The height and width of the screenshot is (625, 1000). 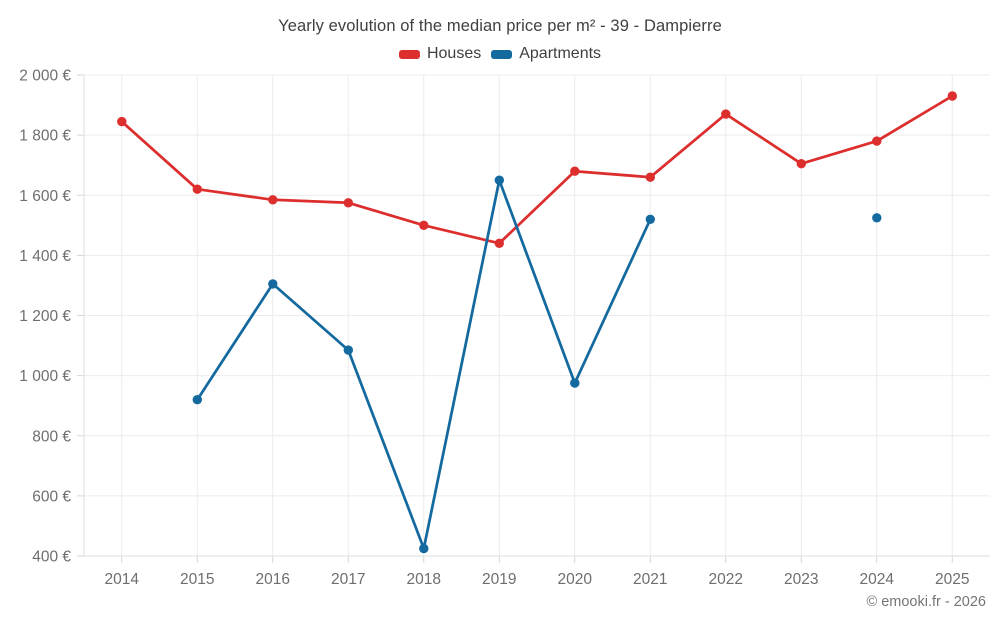 What do you see at coordinates (877, 579) in the screenshot?
I see `x-axis-label: 2024` at bounding box center [877, 579].